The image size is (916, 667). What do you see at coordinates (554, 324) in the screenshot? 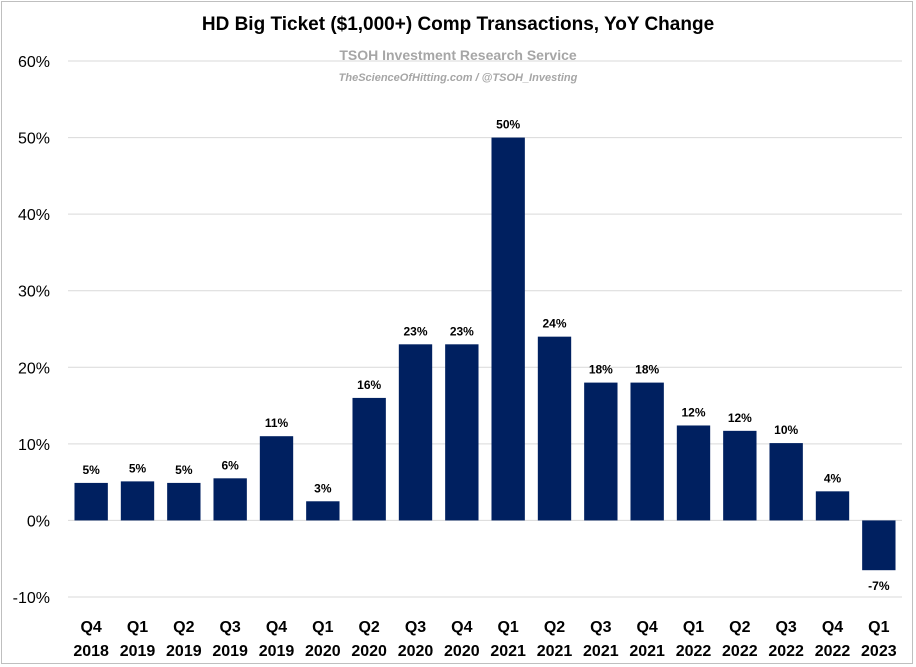
I see `data-label: 24%` at bounding box center [554, 324].